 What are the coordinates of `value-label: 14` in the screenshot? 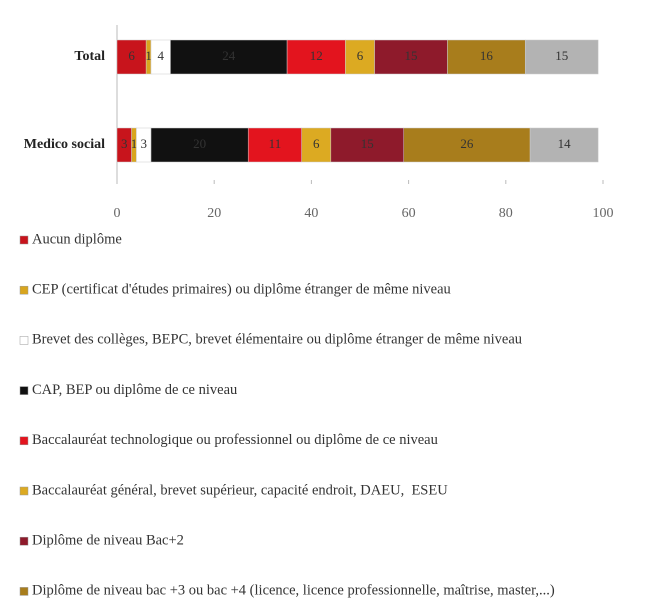 It's located at (565, 143).